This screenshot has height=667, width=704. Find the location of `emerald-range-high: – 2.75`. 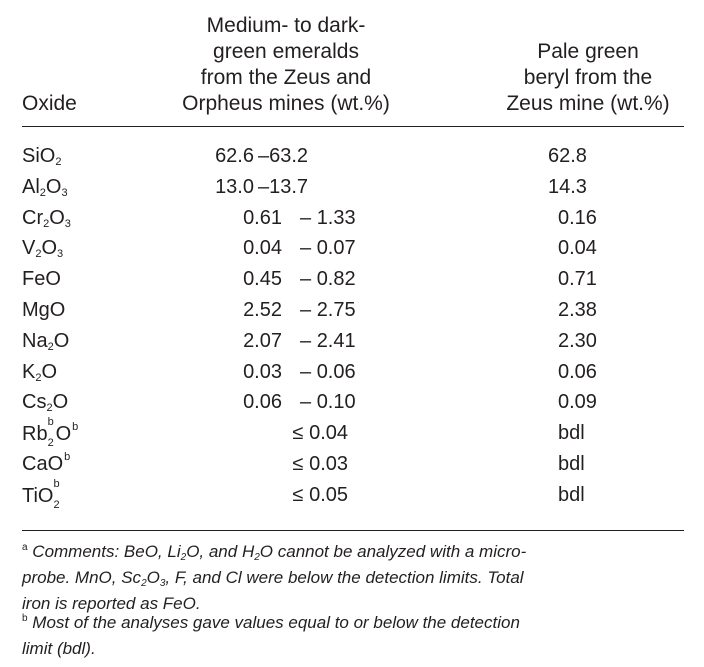

emerald-range-high: – 2.75 is located at coordinates (328, 310).